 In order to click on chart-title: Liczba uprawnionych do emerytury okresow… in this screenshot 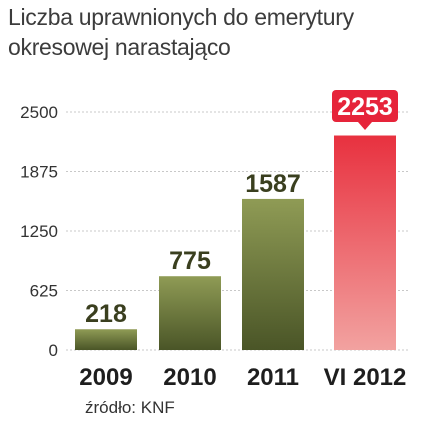, I will do `click(213, 32)`.